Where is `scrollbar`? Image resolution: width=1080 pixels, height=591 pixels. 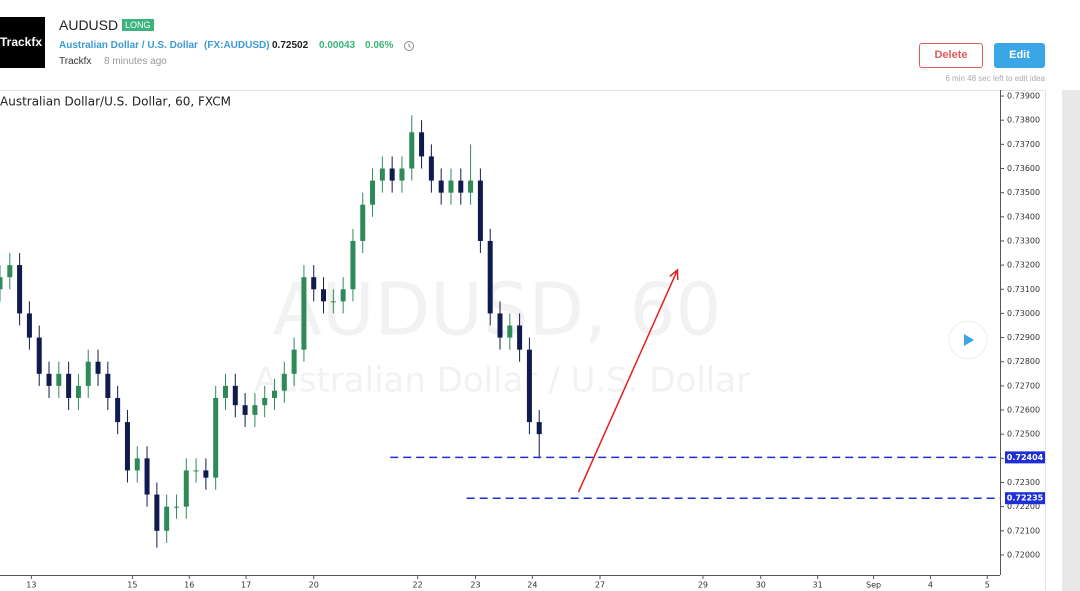 scrollbar is located at coordinates (1071, 340).